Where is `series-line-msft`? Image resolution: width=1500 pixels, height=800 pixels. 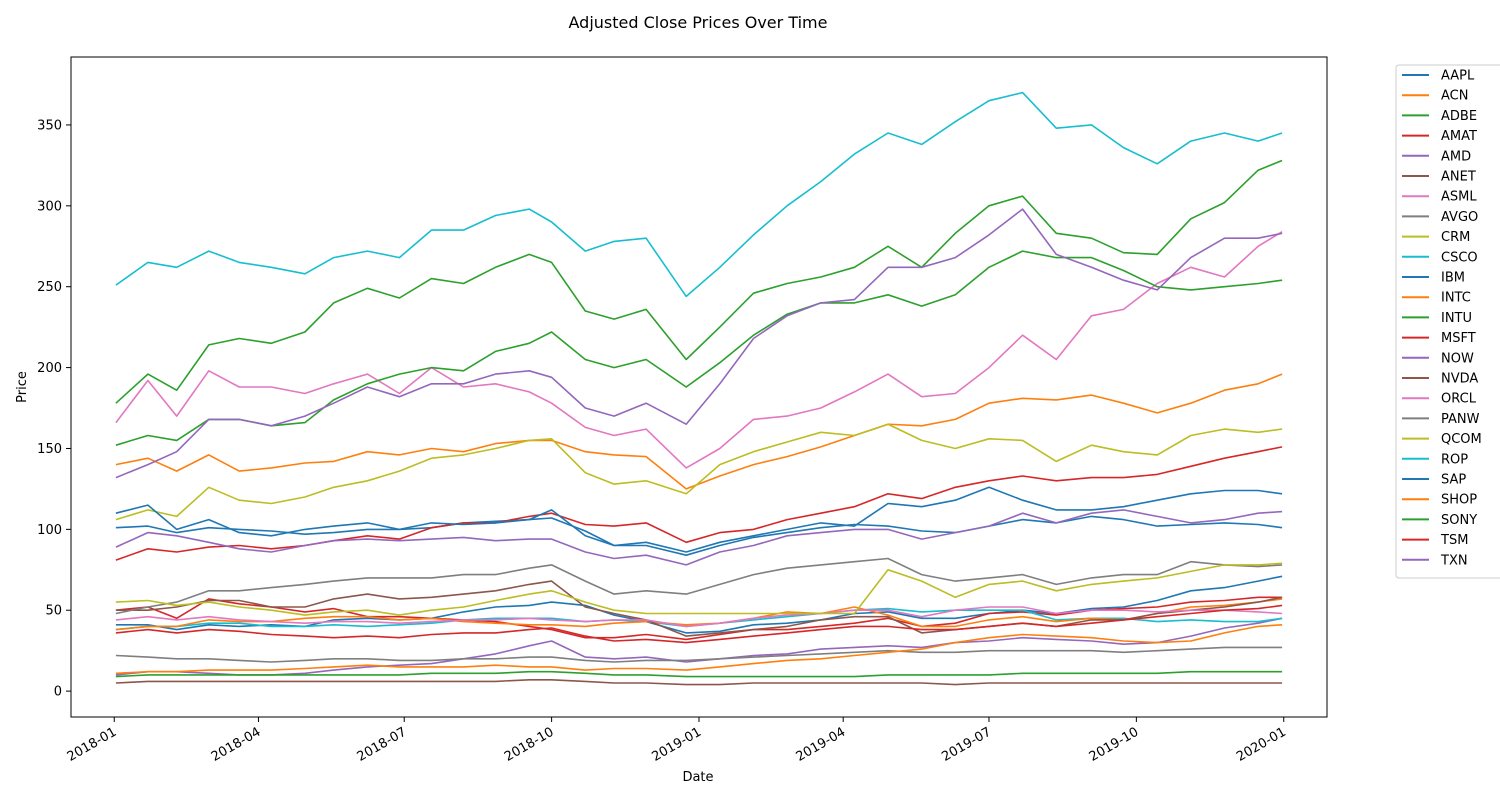
series-line-msft is located at coordinates (699, 503).